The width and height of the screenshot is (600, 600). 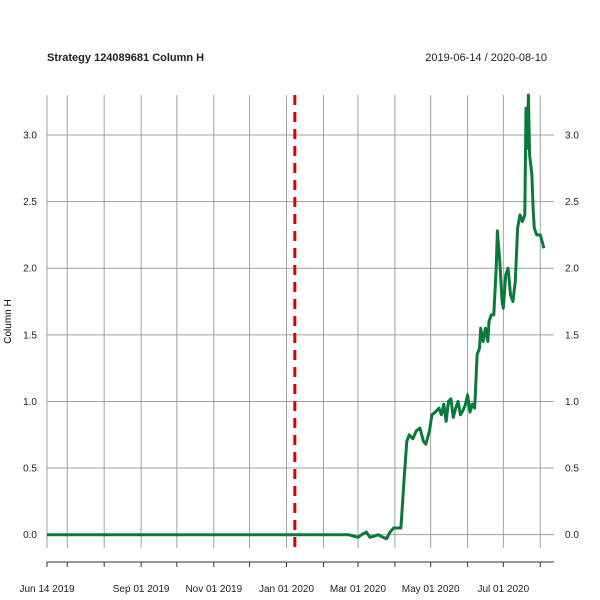 I want to click on y-tick-label-right: 1.5, so click(x=572, y=335).